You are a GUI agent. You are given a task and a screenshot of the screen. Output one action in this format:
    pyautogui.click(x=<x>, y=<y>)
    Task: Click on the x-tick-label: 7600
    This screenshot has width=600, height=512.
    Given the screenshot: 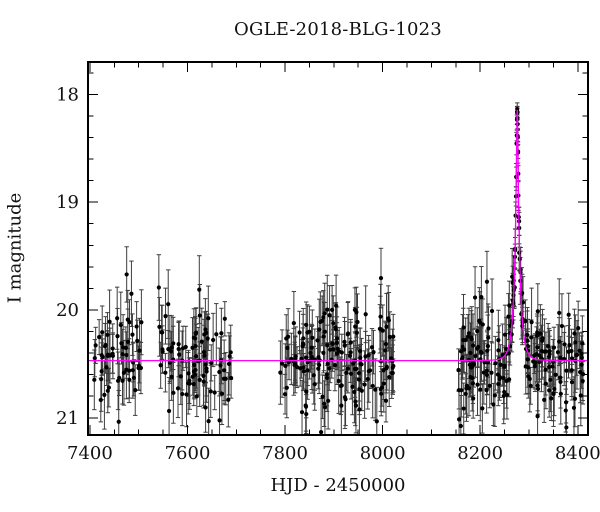 What is the action you would take?
    pyautogui.click(x=188, y=453)
    